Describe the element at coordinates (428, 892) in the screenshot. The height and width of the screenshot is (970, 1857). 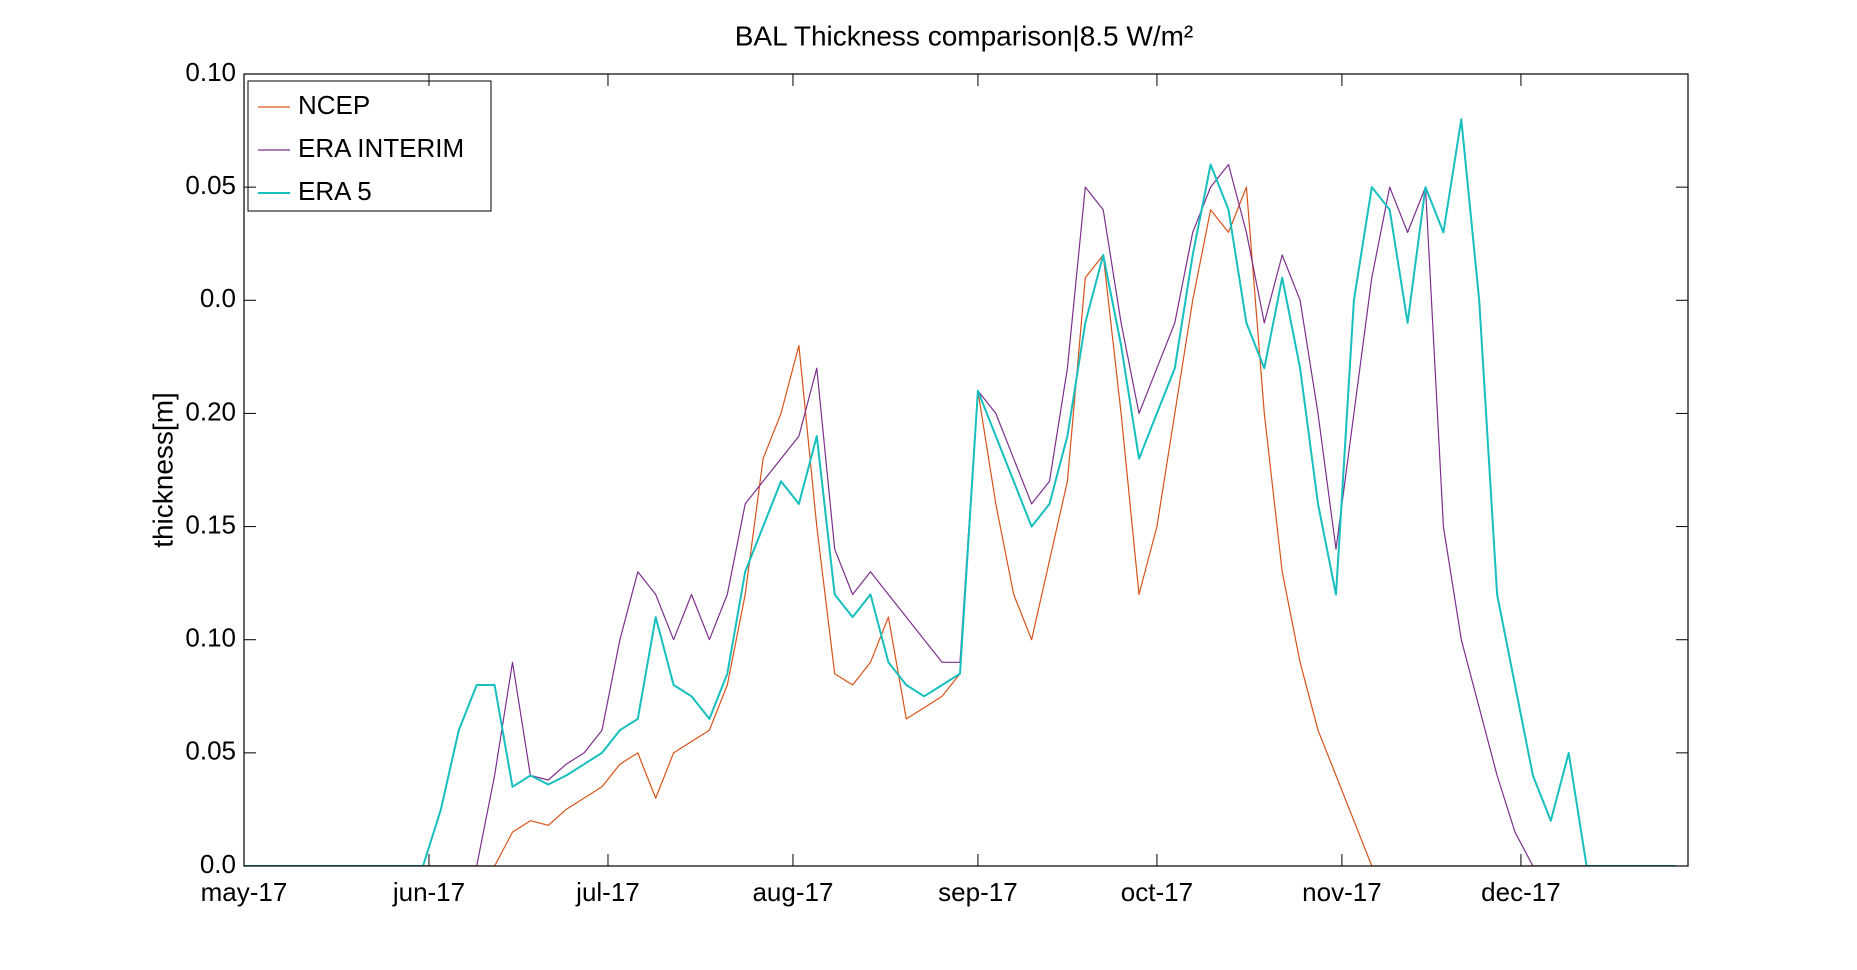
I see `x-tick-label: jun-17` at that location.